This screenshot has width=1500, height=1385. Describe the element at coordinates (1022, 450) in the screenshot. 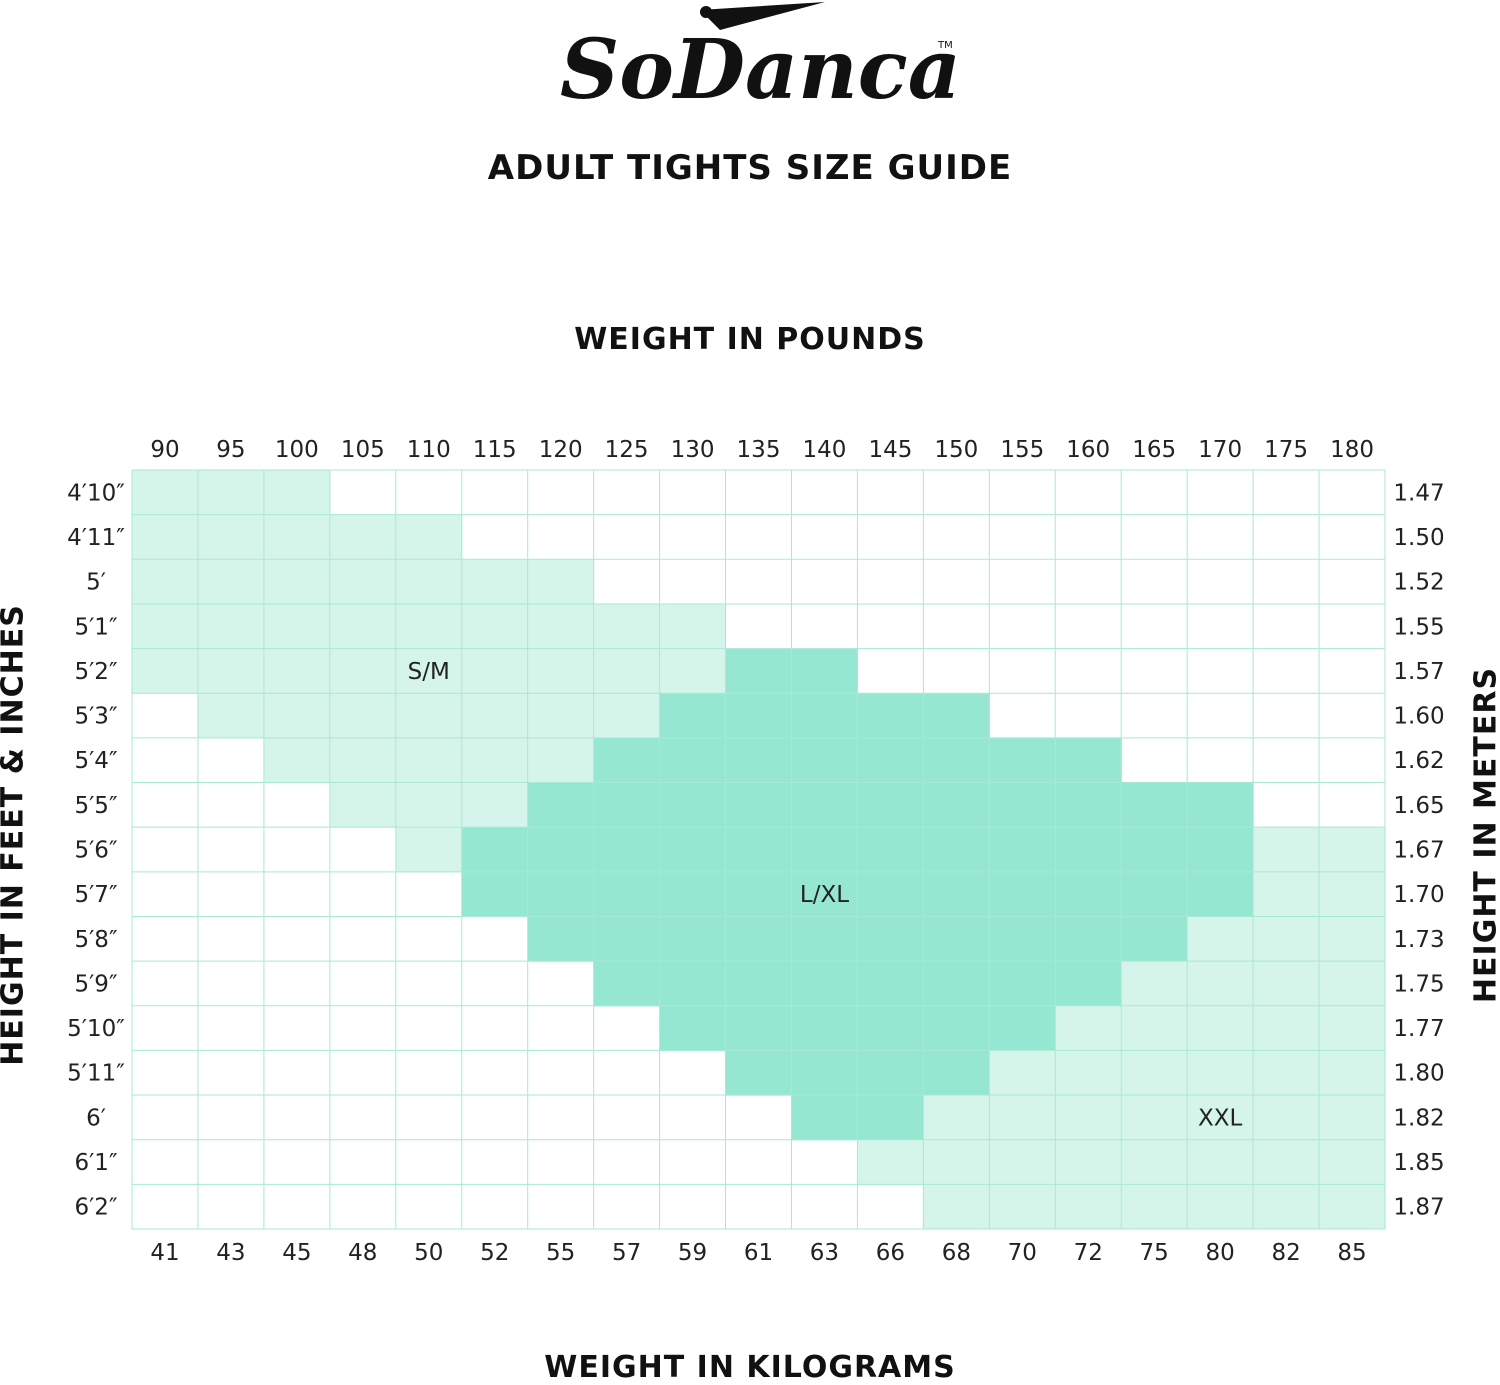

I see `tick-label-pounds: 155` at that location.